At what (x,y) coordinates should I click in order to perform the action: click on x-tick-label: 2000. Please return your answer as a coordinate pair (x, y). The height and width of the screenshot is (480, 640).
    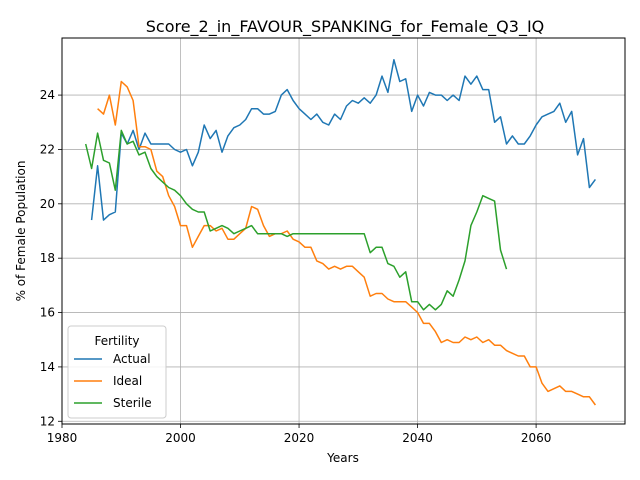
    Looking at the image, I should click on (180, 438).